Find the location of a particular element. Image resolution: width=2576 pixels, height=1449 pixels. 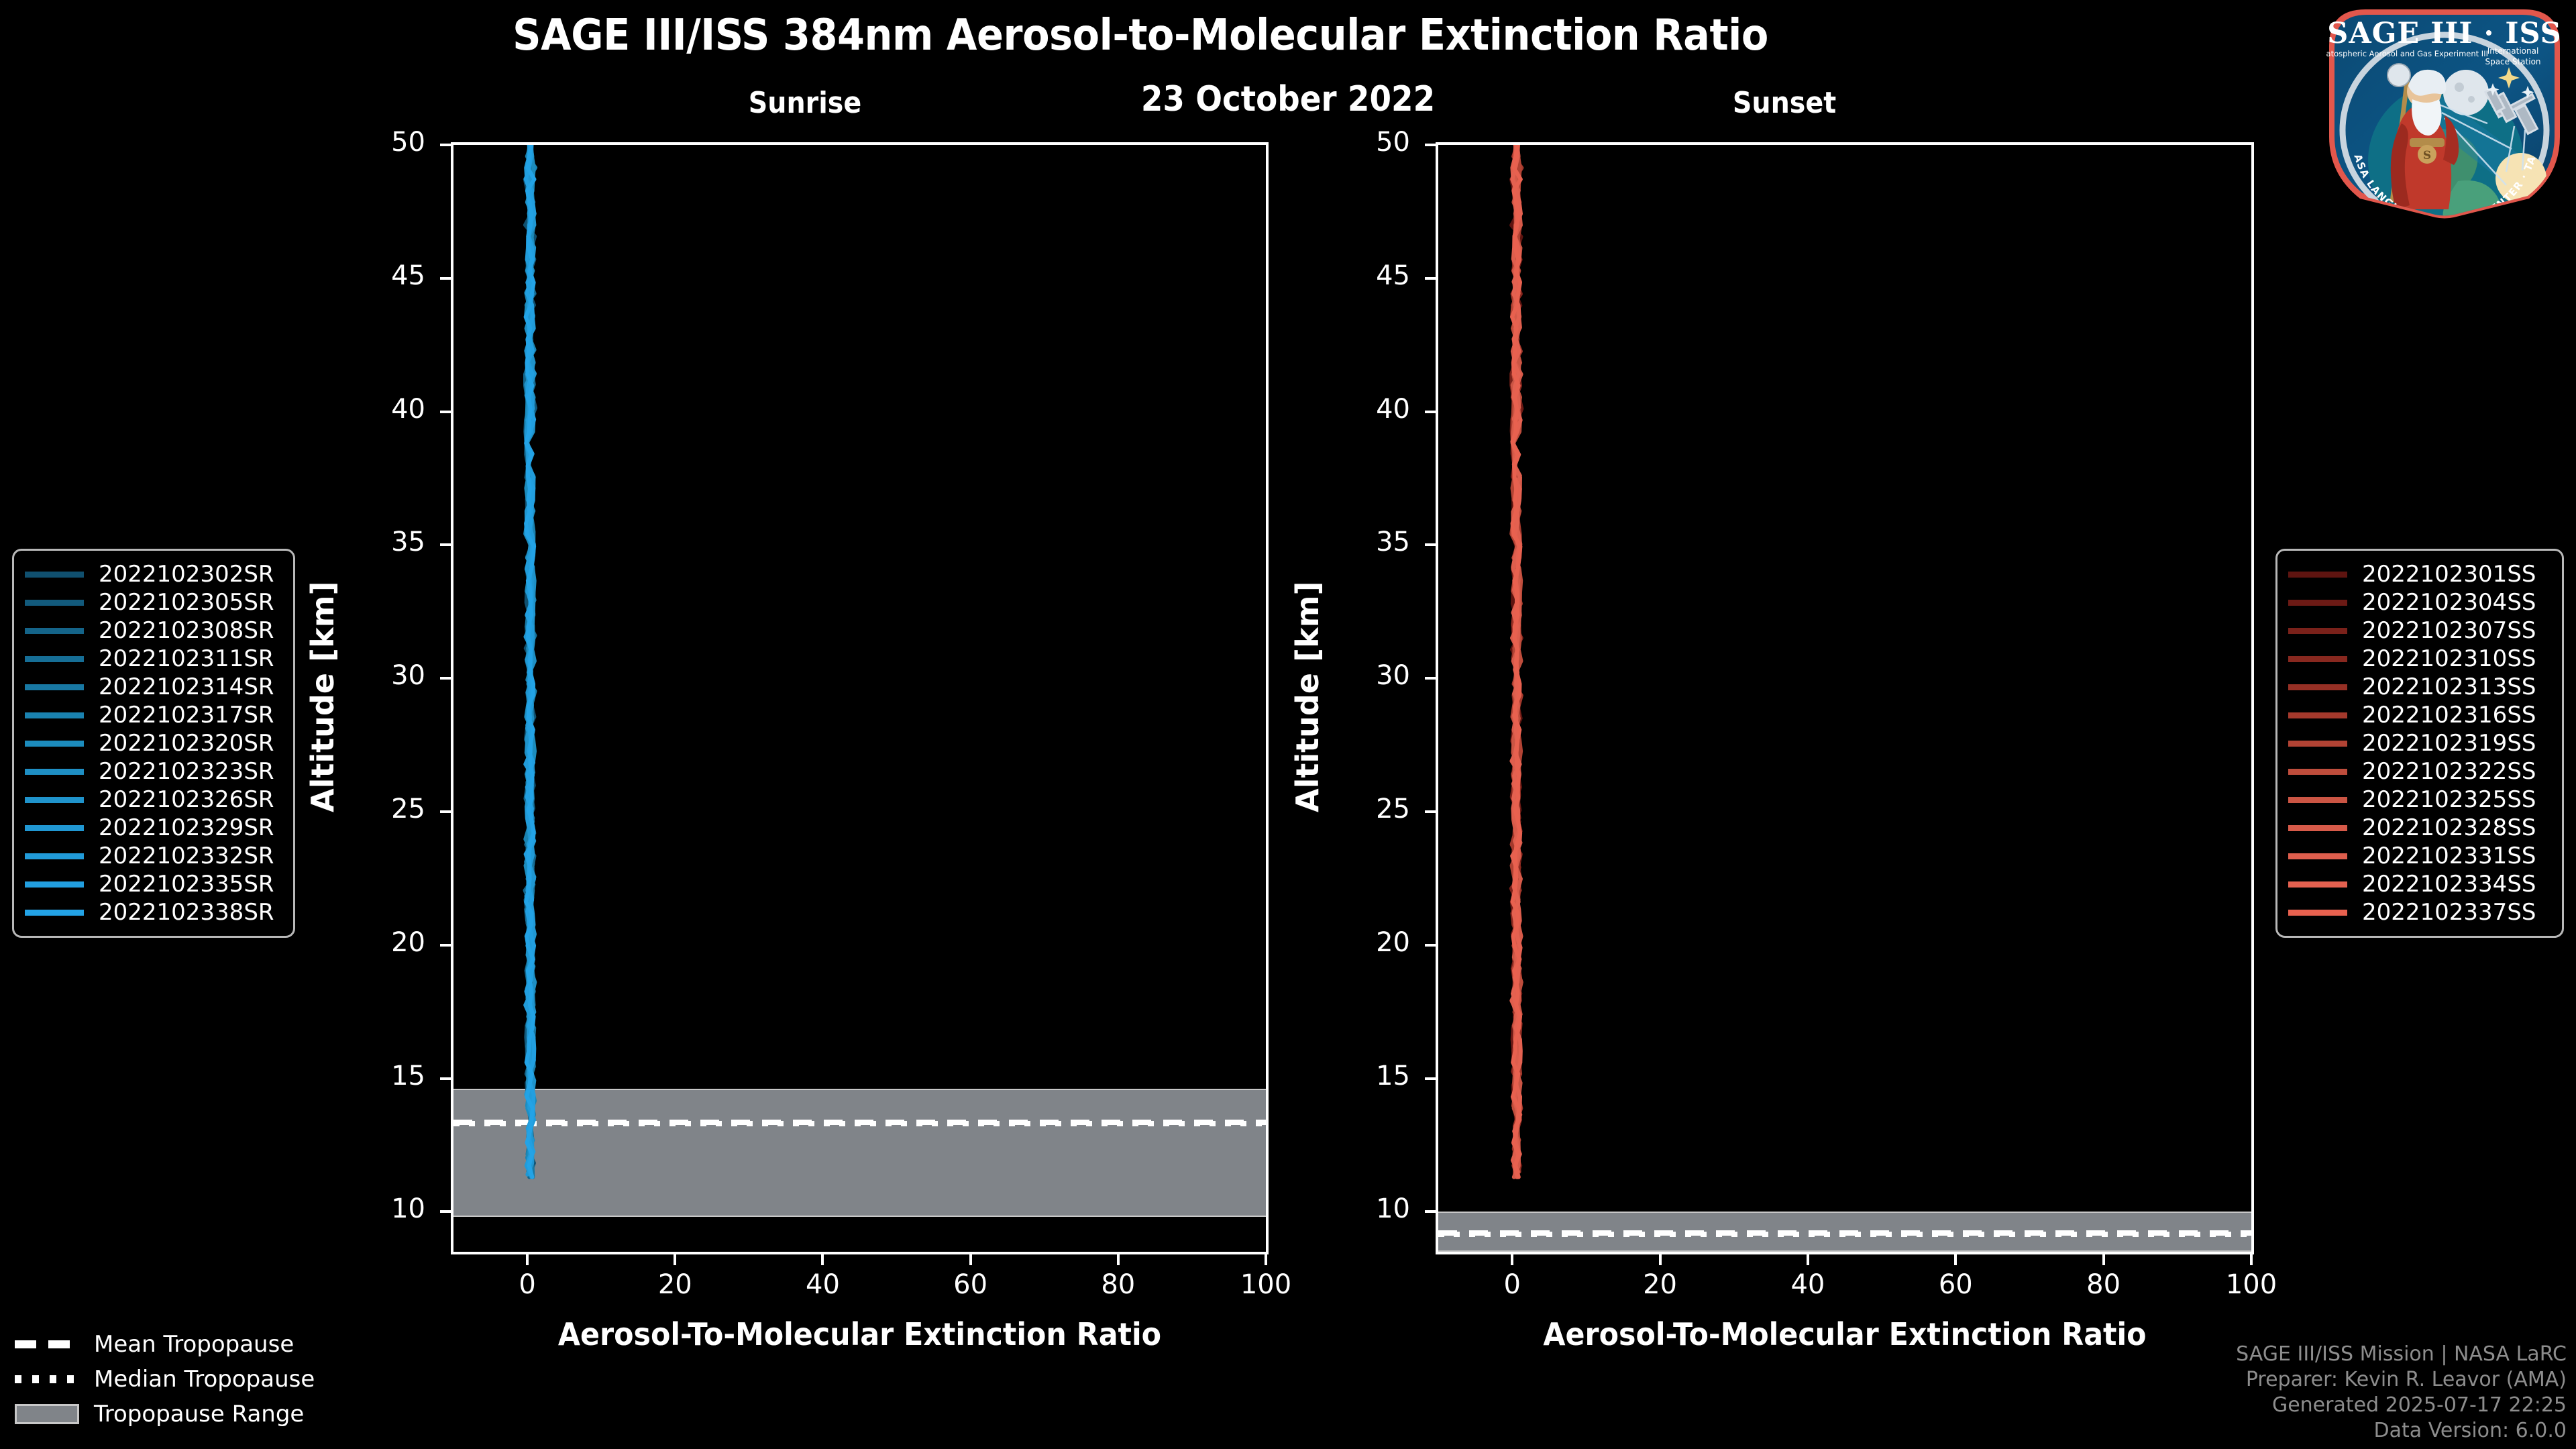

median-tropopause-line is located at coordinates (859, 1124).